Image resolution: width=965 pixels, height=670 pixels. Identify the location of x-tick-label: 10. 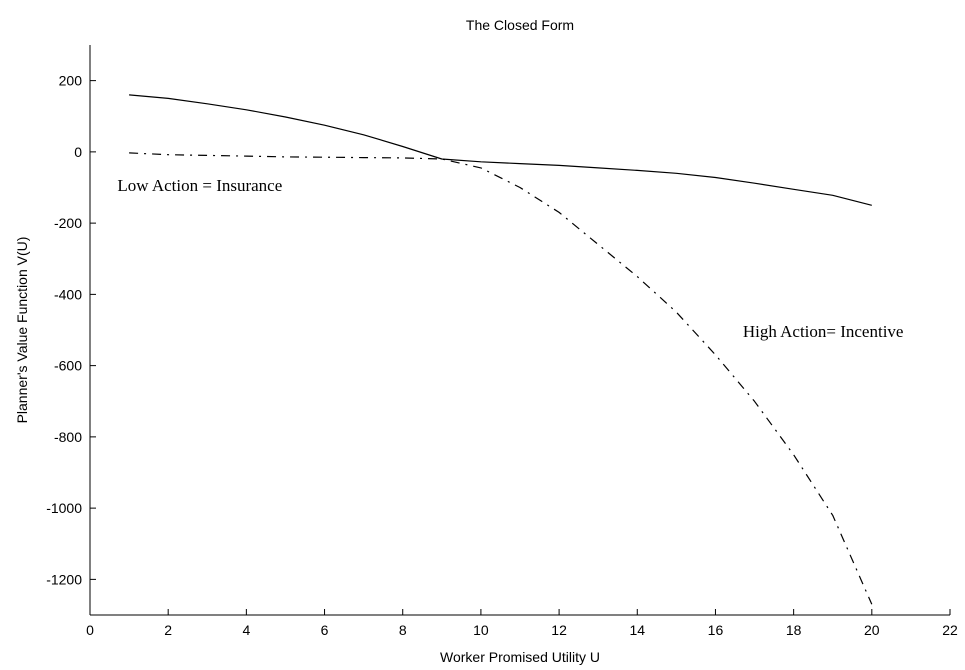
(481, 630).